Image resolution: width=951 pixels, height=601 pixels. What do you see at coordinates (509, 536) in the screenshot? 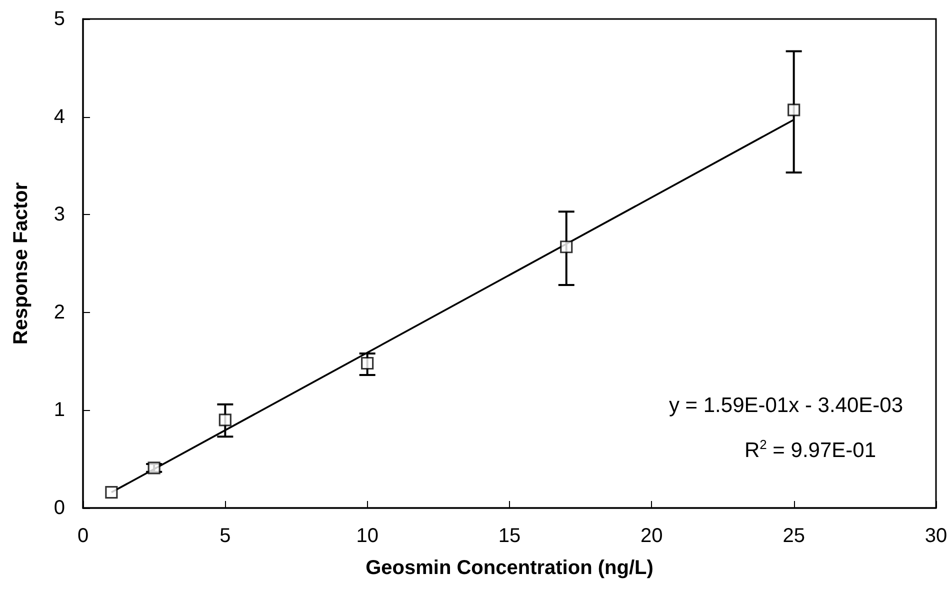
I see `x-tick-label: 15` at bounding box center [509, 536].